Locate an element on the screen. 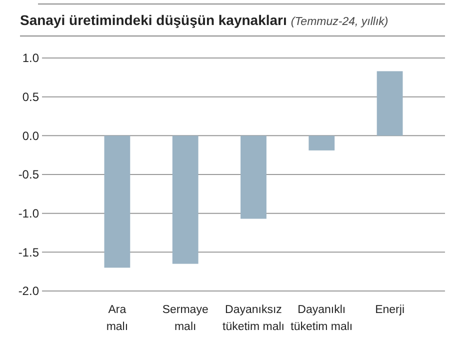  x-tick-label: Ara malı is located at coordinates (117, 318).